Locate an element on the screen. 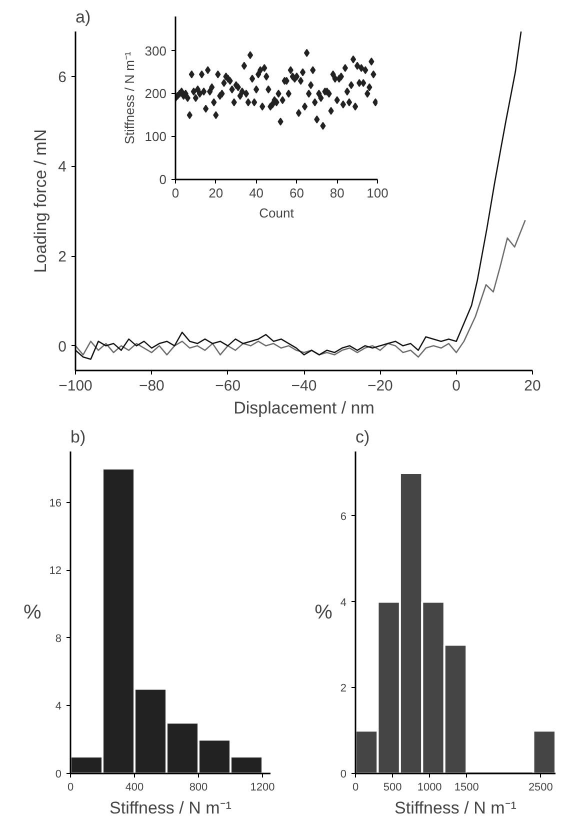  x-tick-label: 80 is located at coordinates (337, 193).